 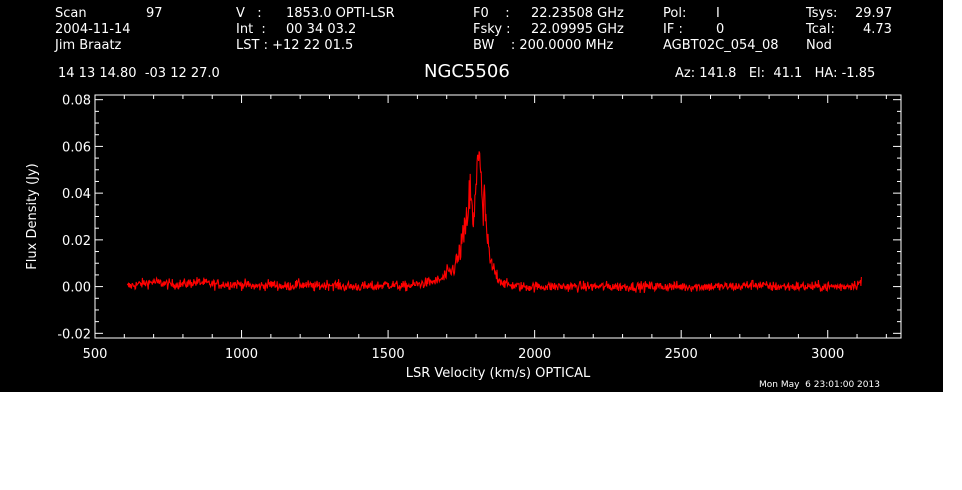 What do you see at coordinates (819, 385) in the screenshot?
I see `timestamp: Mon May 6 23:01:00 2013` at bounding box center [819, 385].